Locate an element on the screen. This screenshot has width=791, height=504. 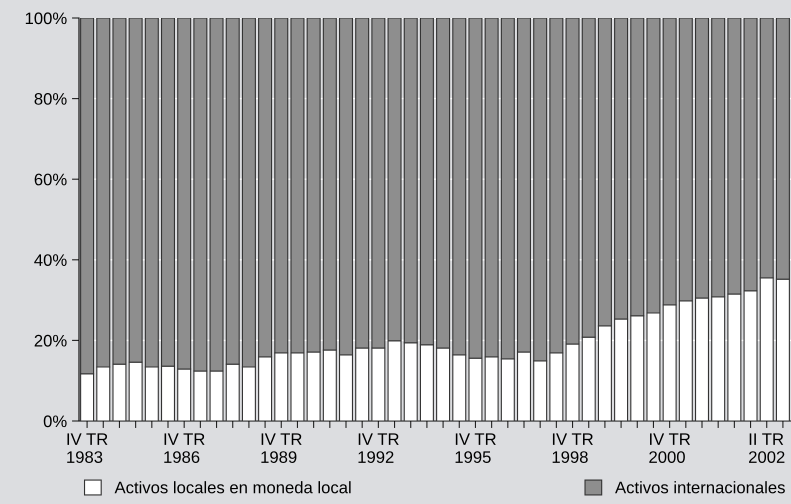
x-tick-label: IV TR 2000 is located at coordinates (669, 448).